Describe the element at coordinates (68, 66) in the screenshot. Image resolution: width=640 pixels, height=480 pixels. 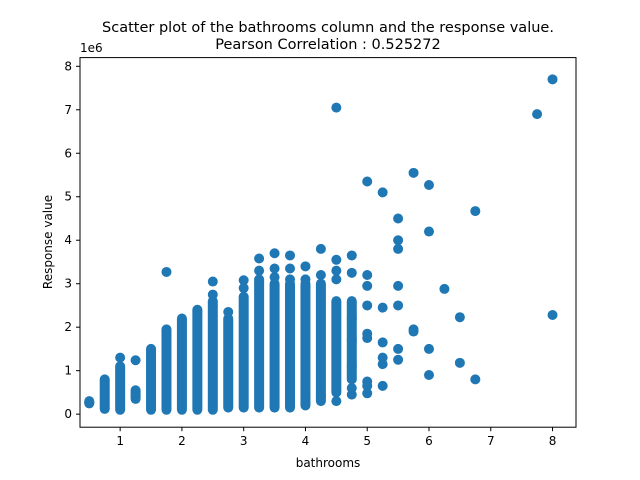
I see `y-tick-label: 8` at that location.